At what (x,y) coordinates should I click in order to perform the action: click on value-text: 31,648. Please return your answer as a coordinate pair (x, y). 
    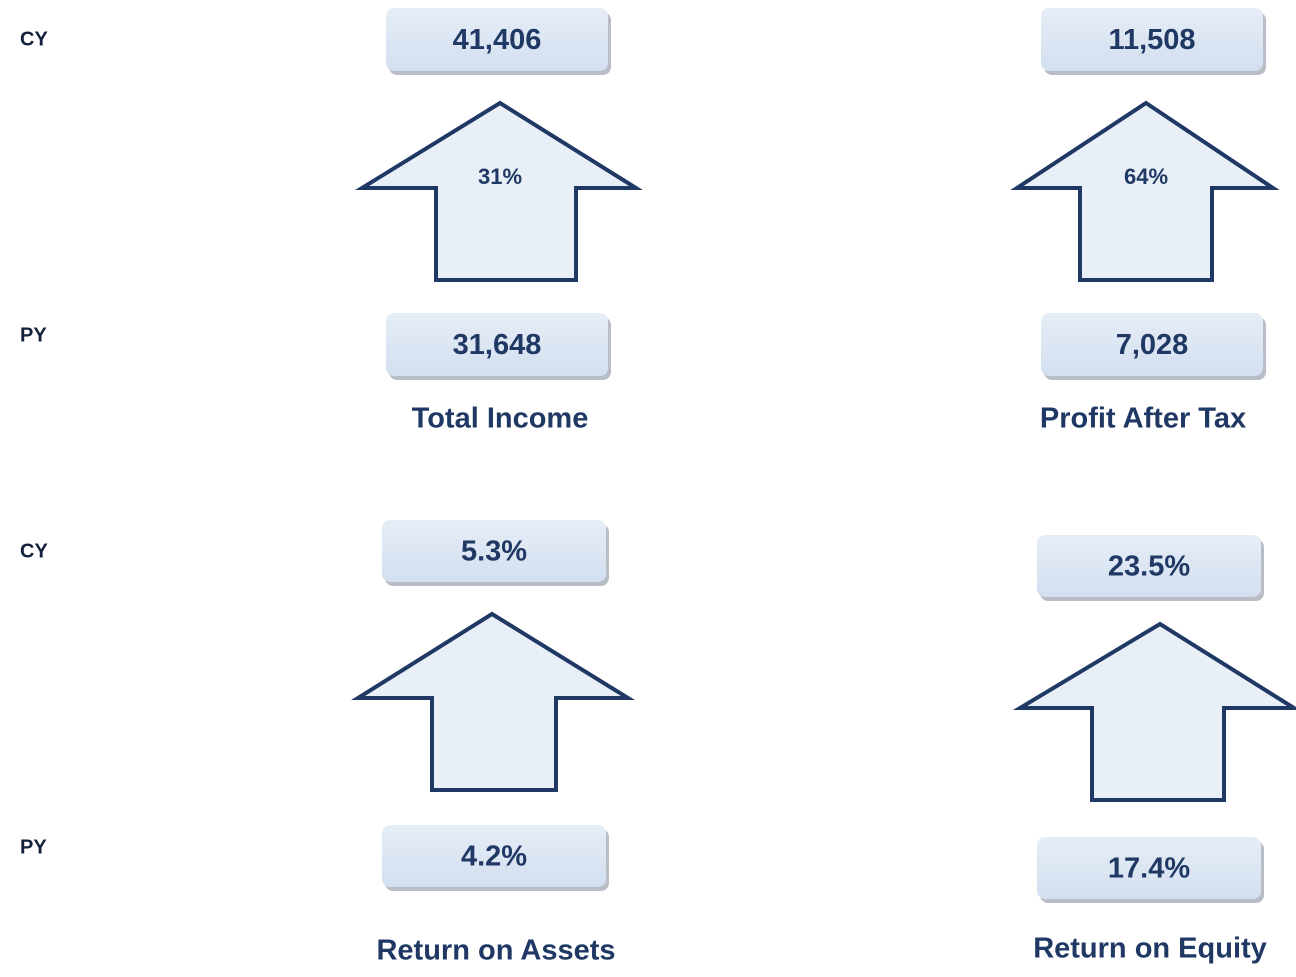
    Looking at the image, I should click on (497, 345).